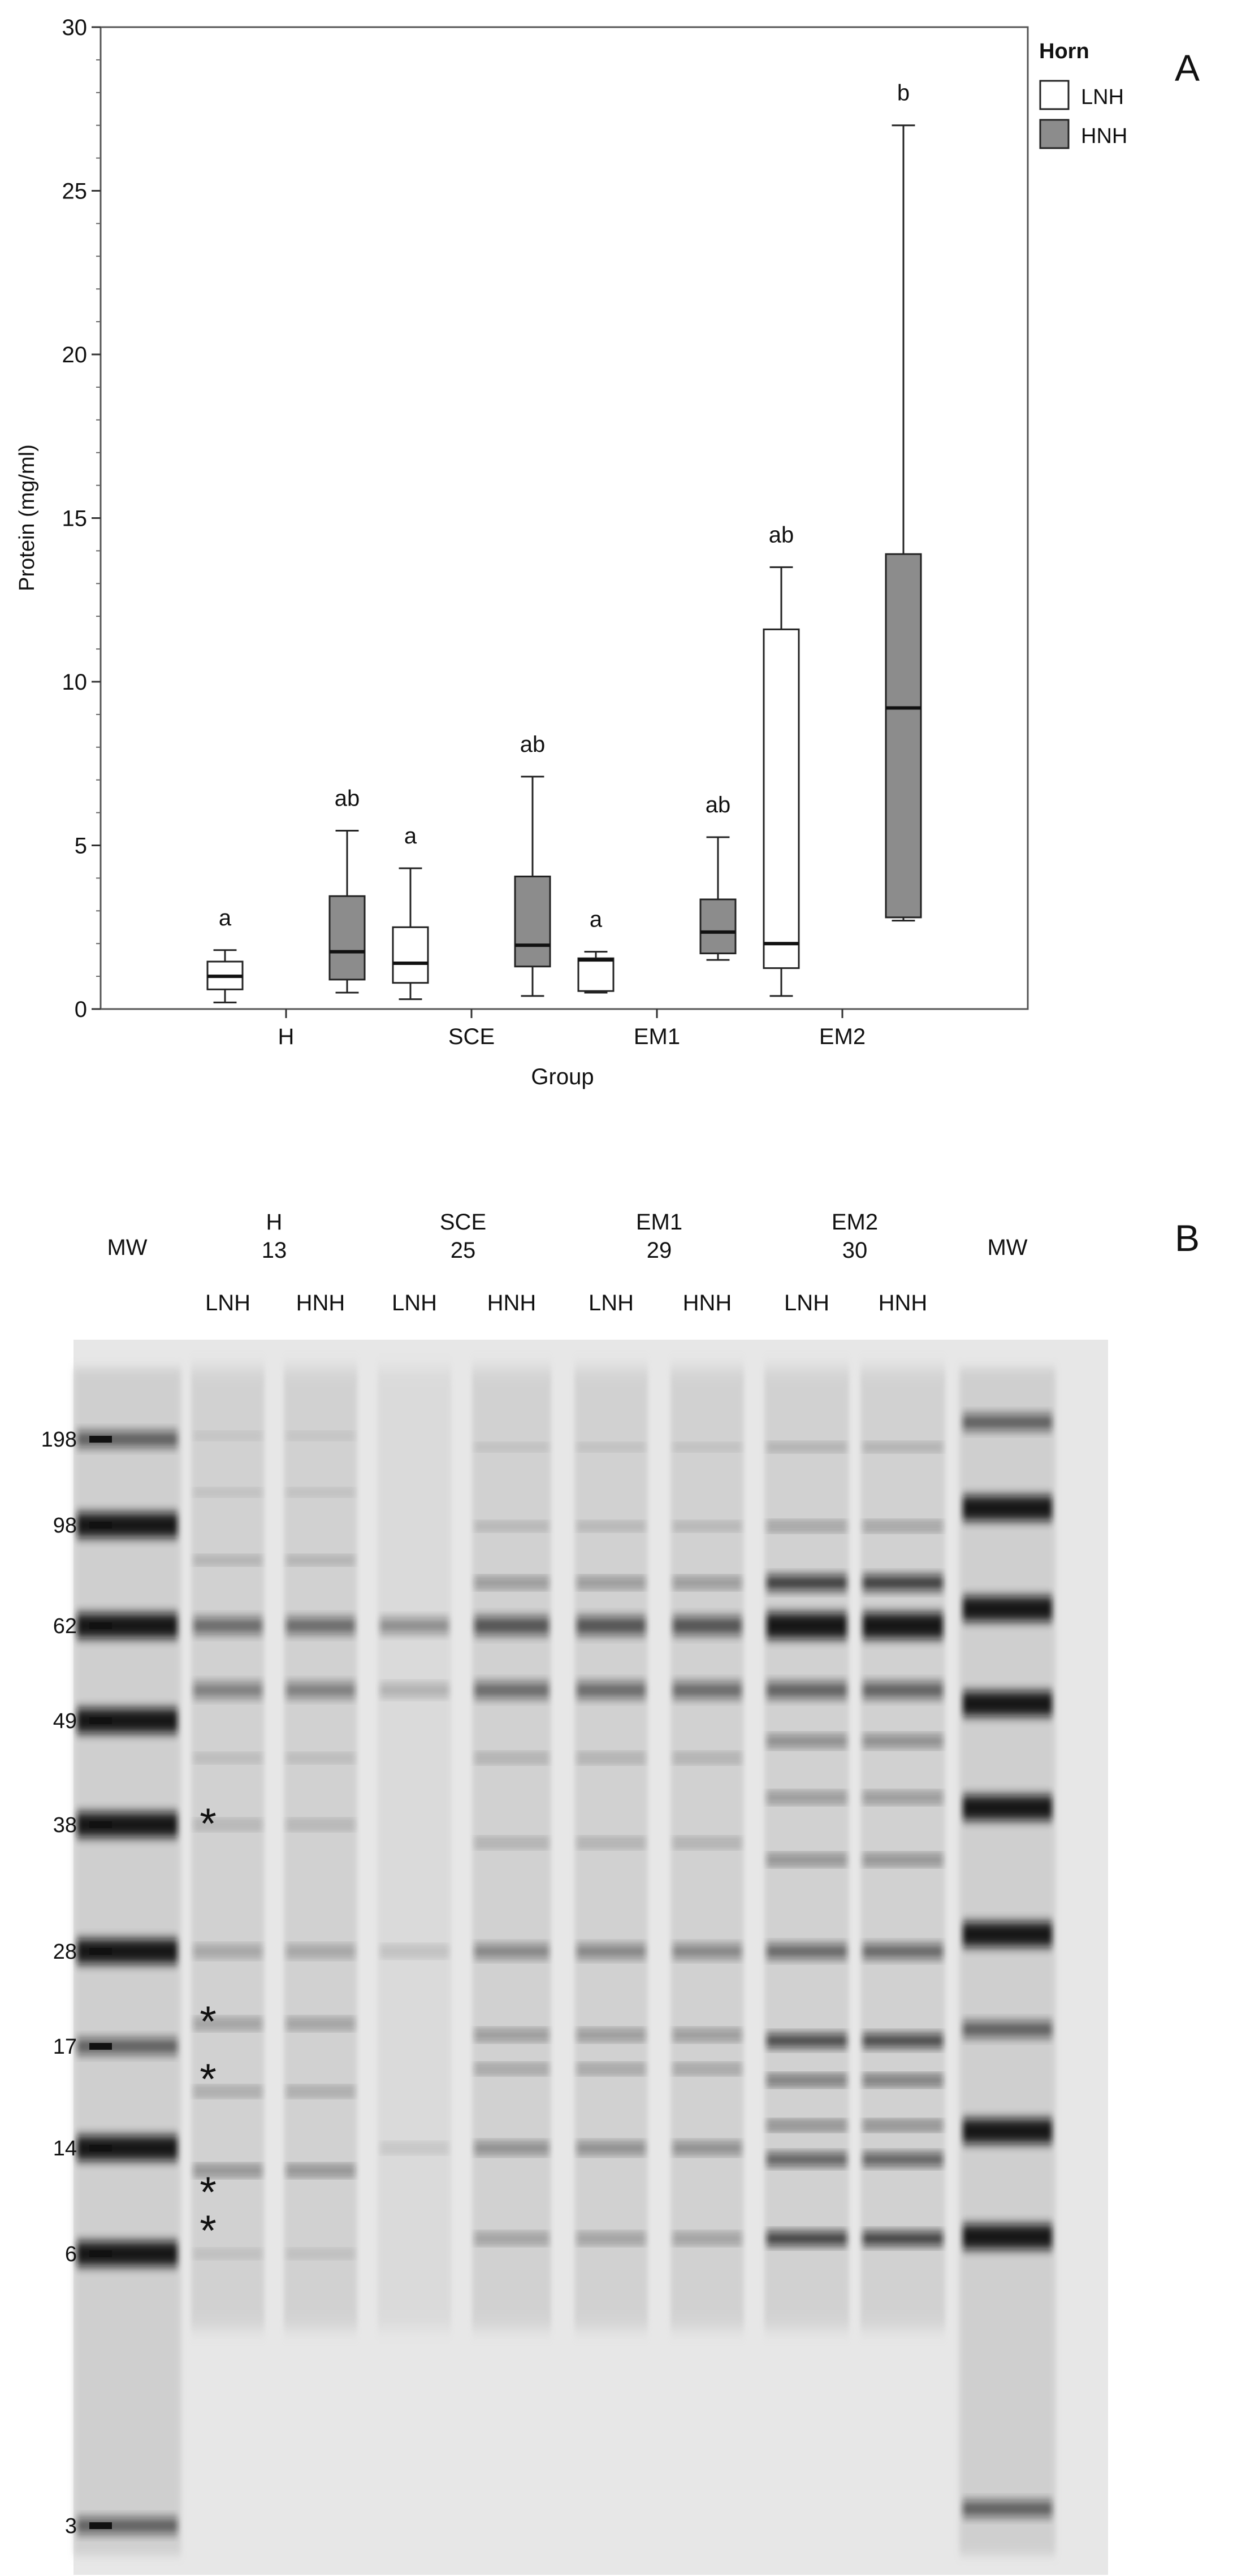 The width and height of the screenshot is (1246, 2576). Describe the element at coordinates (81, 846) in the screenshot. I see `y-tick-label-5: 5` at that location.